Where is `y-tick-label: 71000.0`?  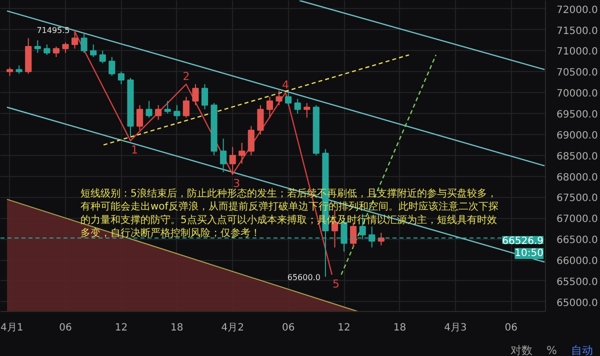 y-tick-label: 71000.0 is located at coordinates (577, 52).